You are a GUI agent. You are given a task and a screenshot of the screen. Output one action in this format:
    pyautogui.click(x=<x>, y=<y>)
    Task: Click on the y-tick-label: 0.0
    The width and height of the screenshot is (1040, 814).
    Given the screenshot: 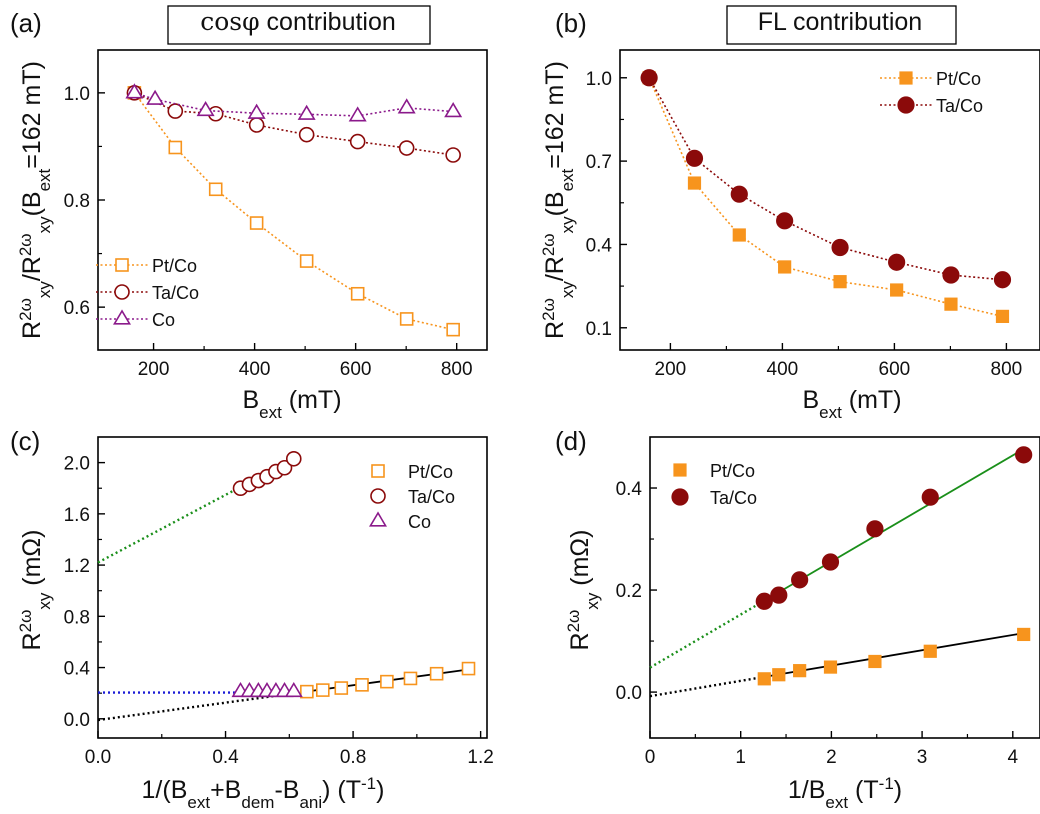 What is the action you would take?
    pyautogui.click(x=629, y=693)
    